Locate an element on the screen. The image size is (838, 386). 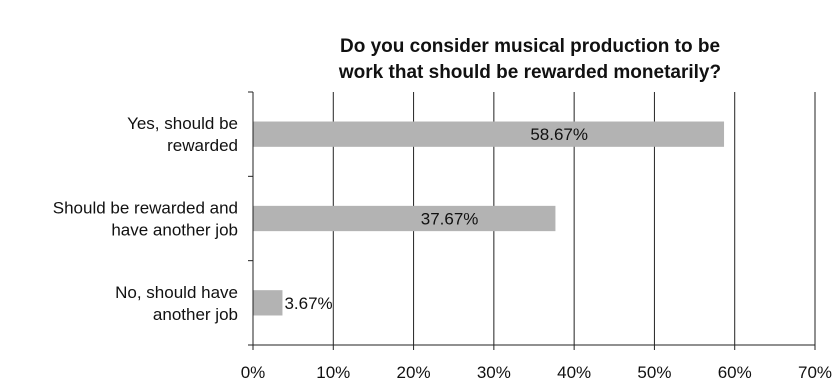
x-tick-label: 70% is located at coordinates (815, 372).